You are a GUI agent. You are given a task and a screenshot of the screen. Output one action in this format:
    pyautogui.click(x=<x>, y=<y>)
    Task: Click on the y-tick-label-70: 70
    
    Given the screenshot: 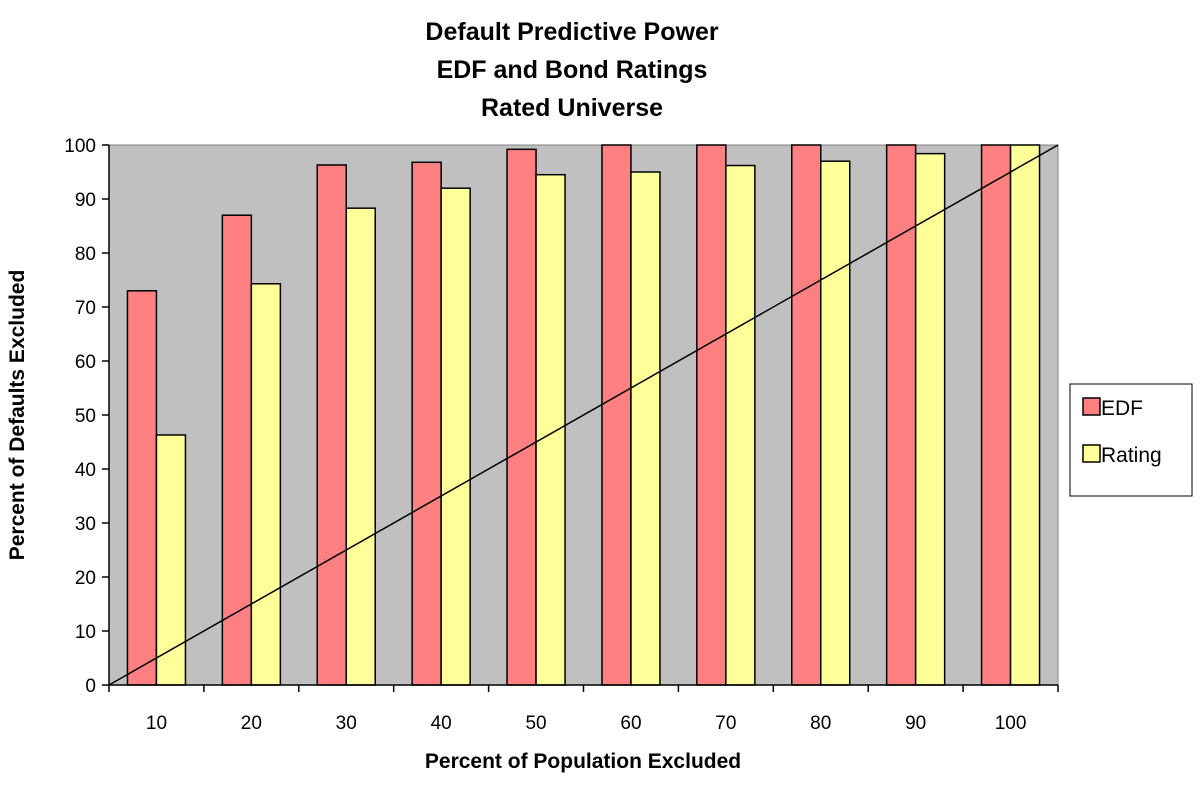 What is the action you would take?
    pyautogui.click(x=85, y=308)
    